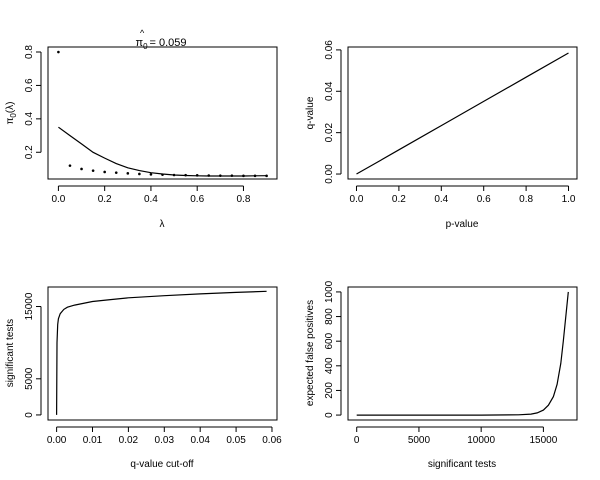  I want to click on panel1-frame, so click(162, 113).